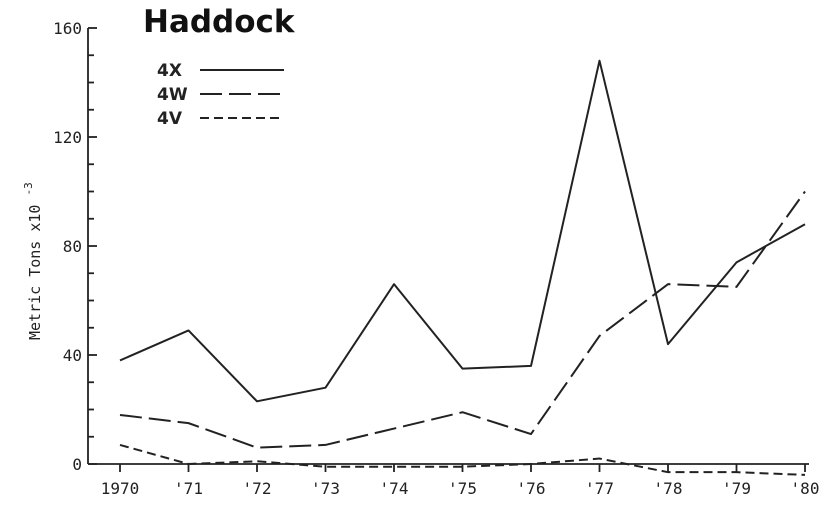 The image size is (826, 518). Describe the element at coordinates (462, 488) in the screenshot. I see `x-tick-label: '75` at that location.